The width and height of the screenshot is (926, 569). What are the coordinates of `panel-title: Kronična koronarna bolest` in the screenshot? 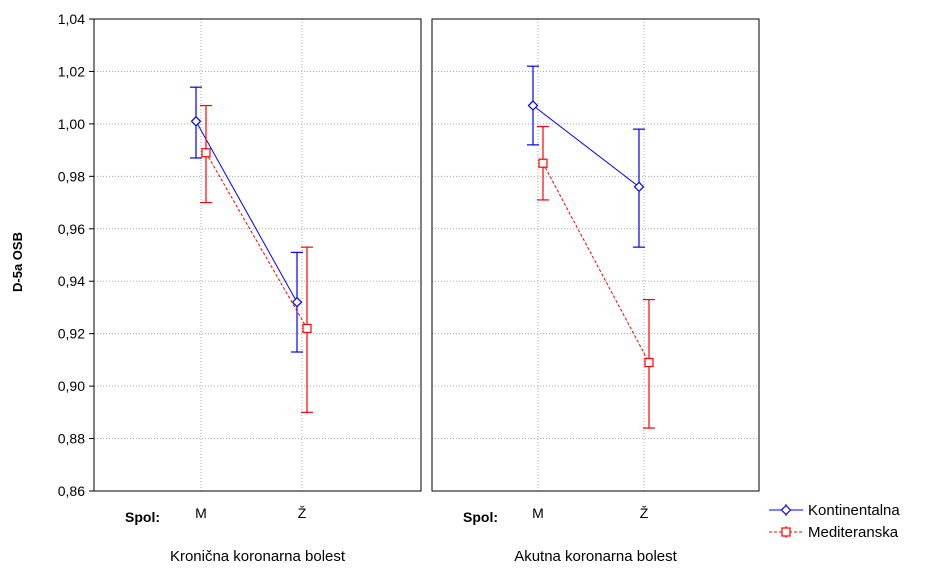 It's located at (258, 556).